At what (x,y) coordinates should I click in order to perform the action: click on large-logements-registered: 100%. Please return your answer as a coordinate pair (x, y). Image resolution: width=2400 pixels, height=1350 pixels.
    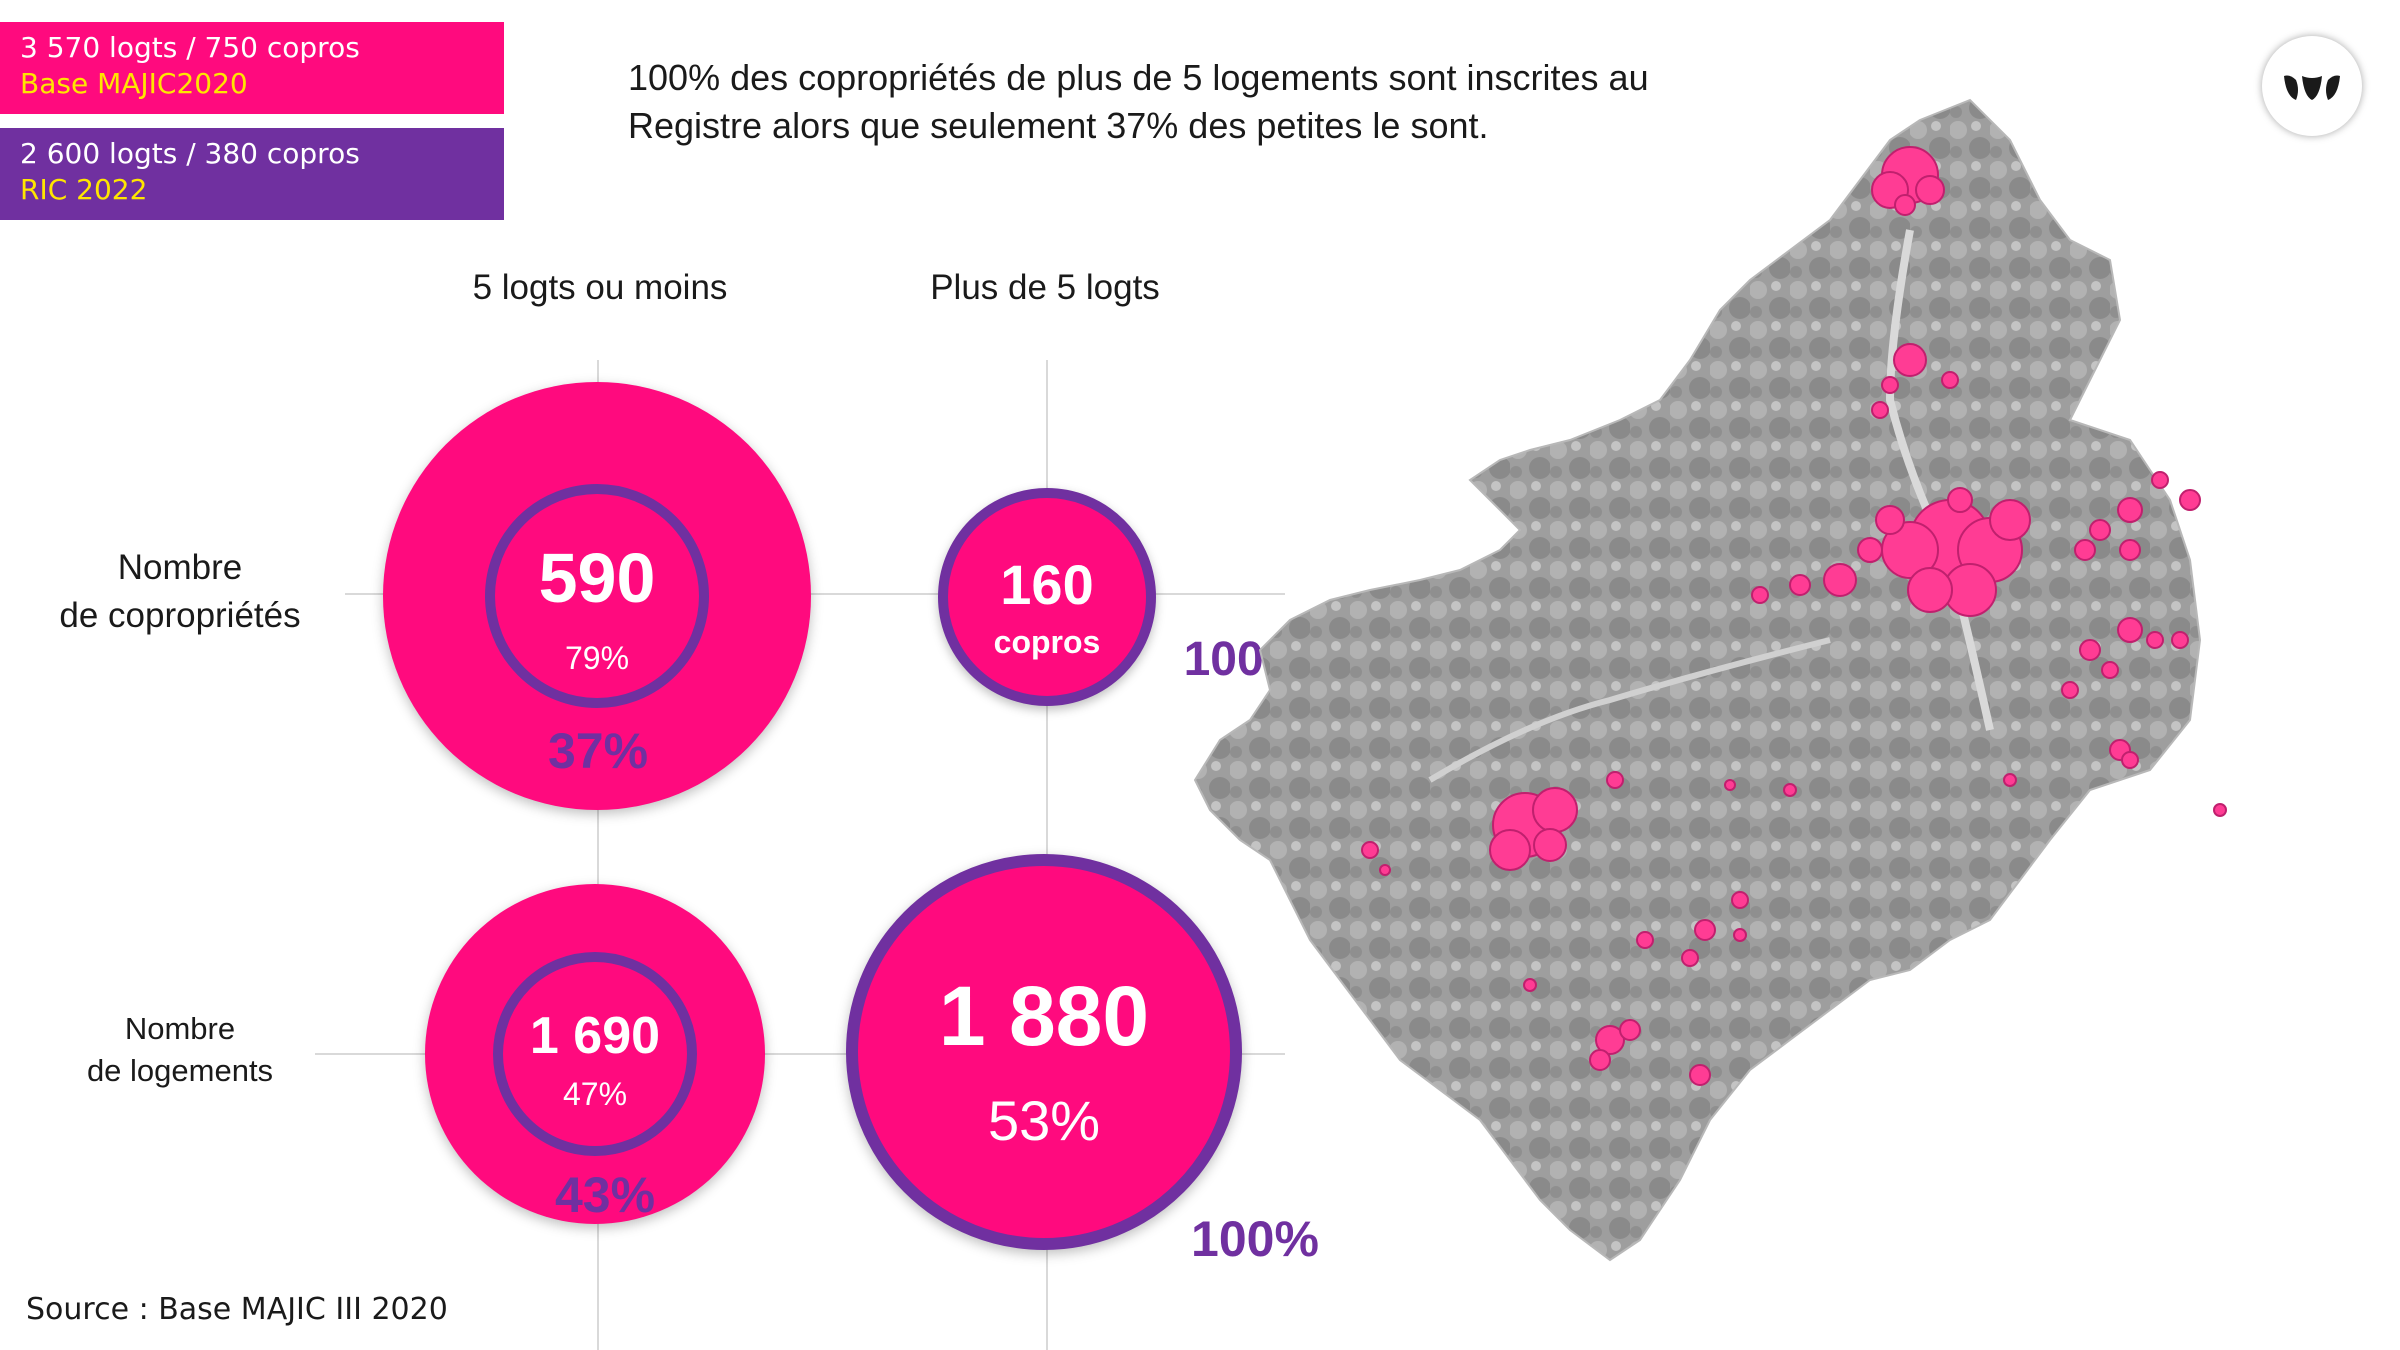
    Looking at the image, I should click on (1255, 1239).